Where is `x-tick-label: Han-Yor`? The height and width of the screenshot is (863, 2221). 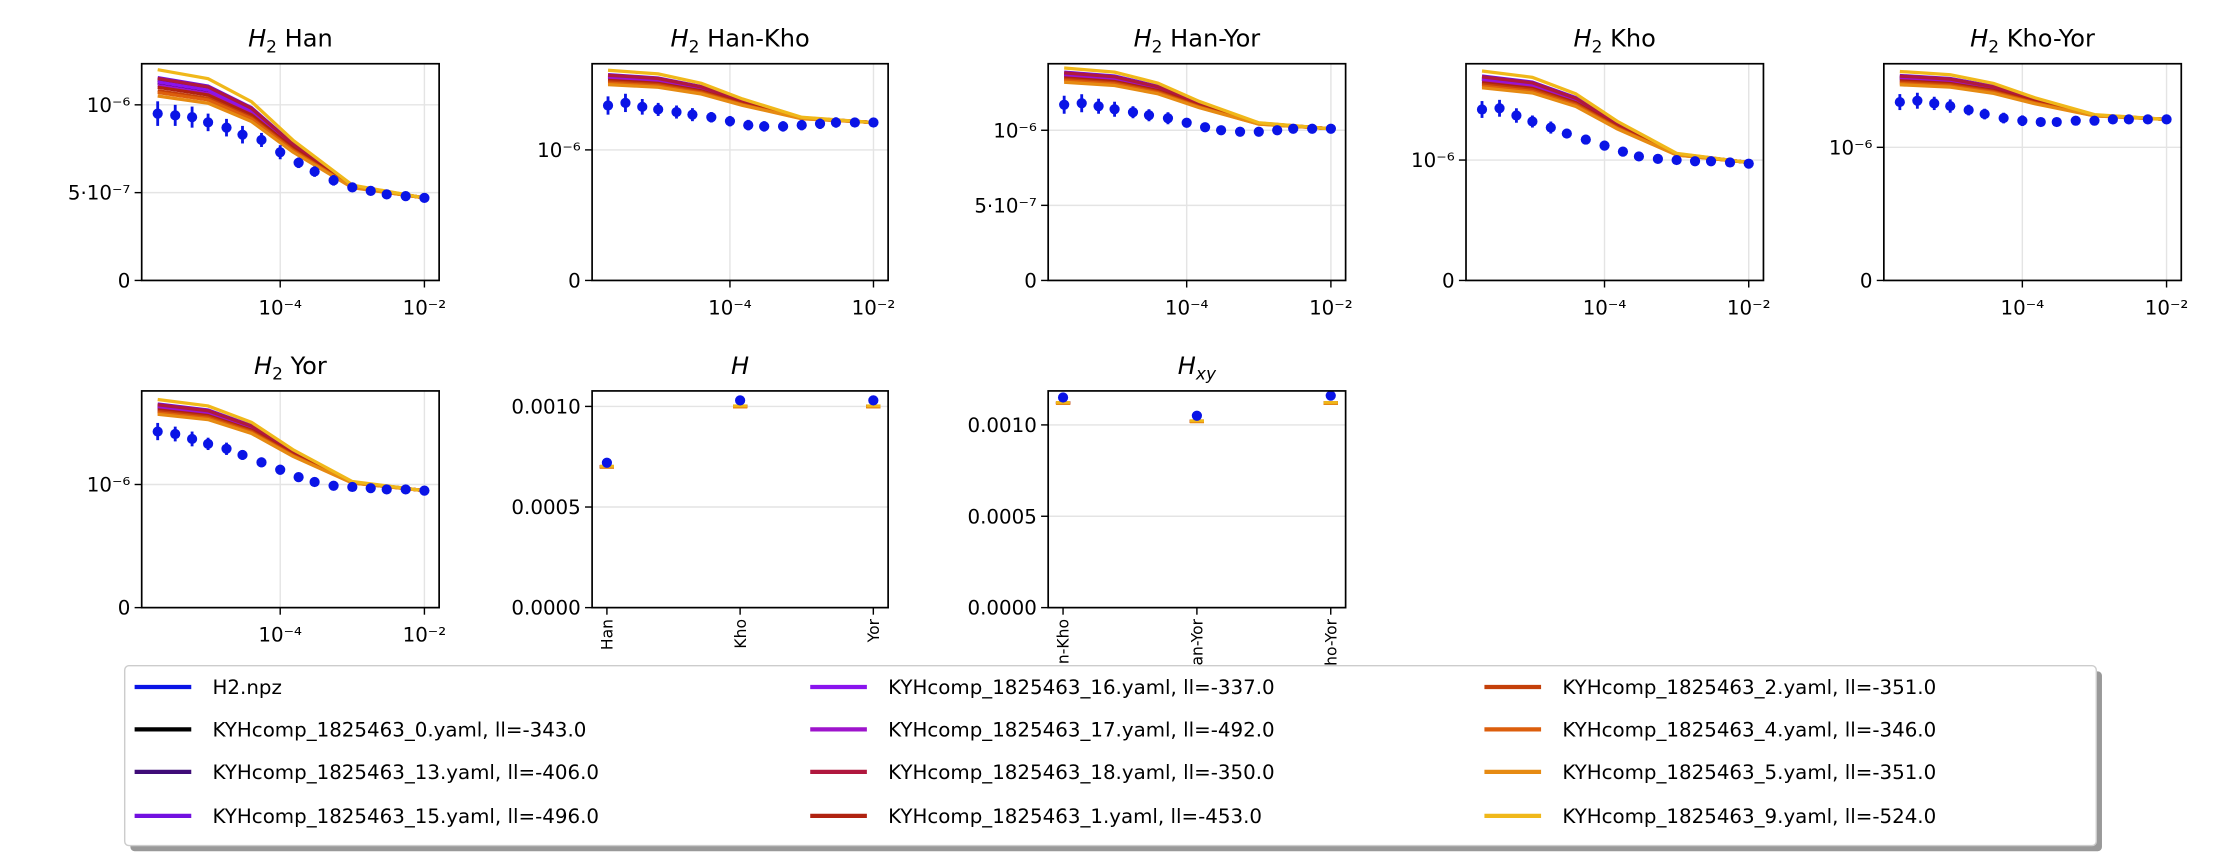 x-tick-label: Han-Yor is located at coordinates (1198, 647).